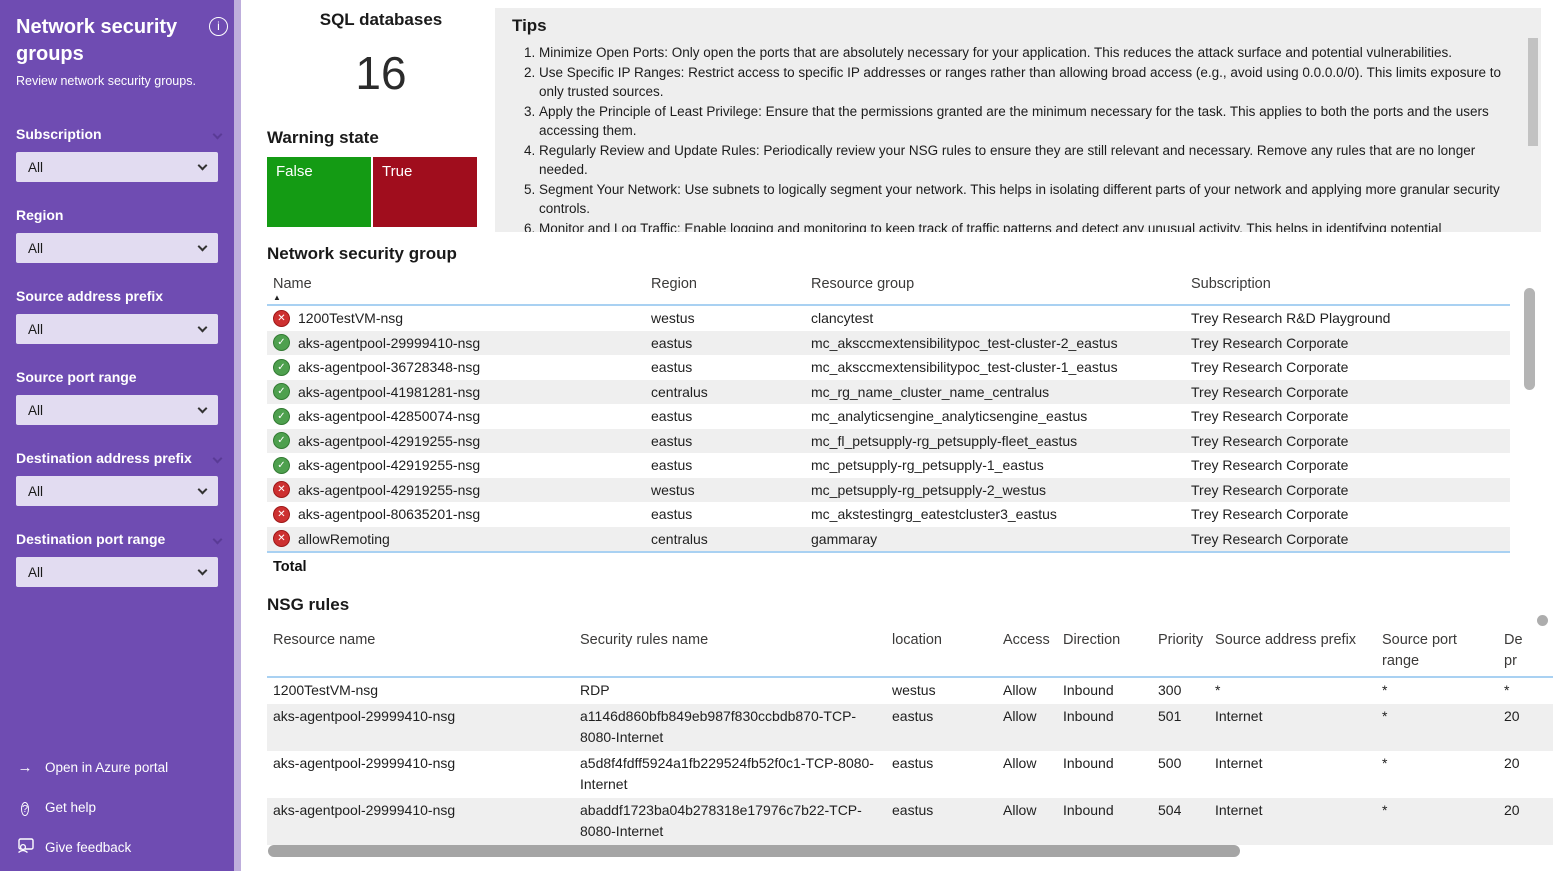 The height and width of the screenshot is (871, 1553). Describe the element at coordinates (674, 284) in the screenshot. I see `column-header-region: Region` at that location.